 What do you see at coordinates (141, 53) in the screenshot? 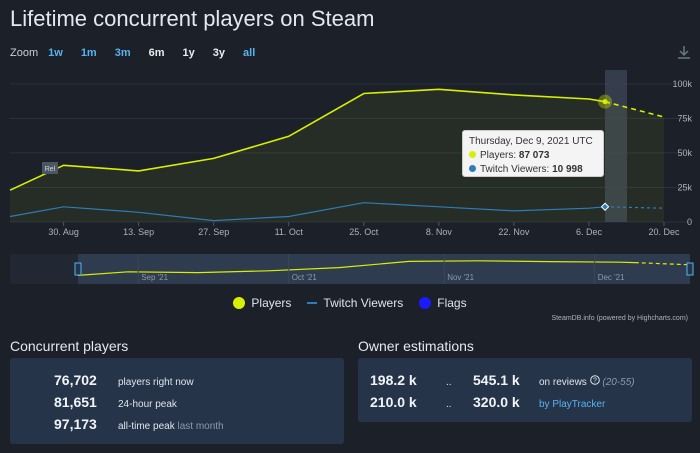
I see `zoom-controls: Zoom 1w 1m 3m 6m 1y 3y all` at bounding box center [141, 53].